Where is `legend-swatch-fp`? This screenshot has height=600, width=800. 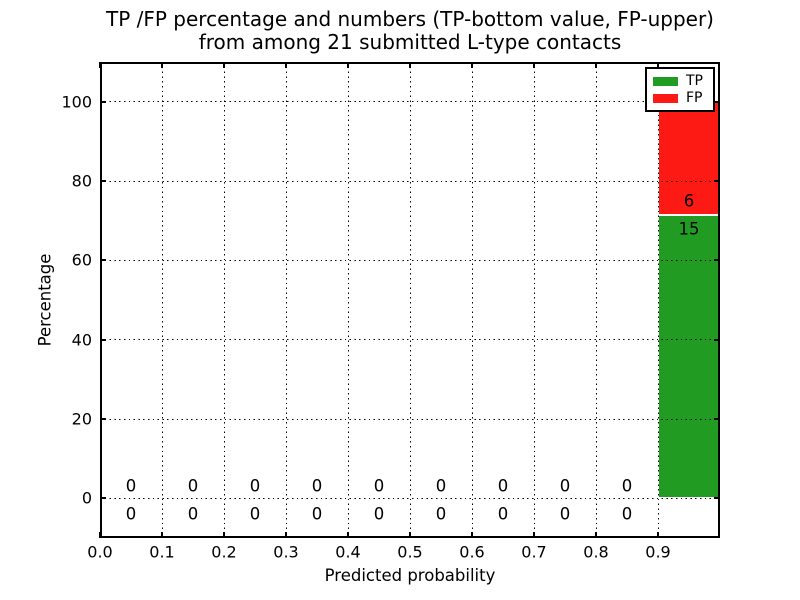
legend-swatch-fp is located at coordinates (665, 98).